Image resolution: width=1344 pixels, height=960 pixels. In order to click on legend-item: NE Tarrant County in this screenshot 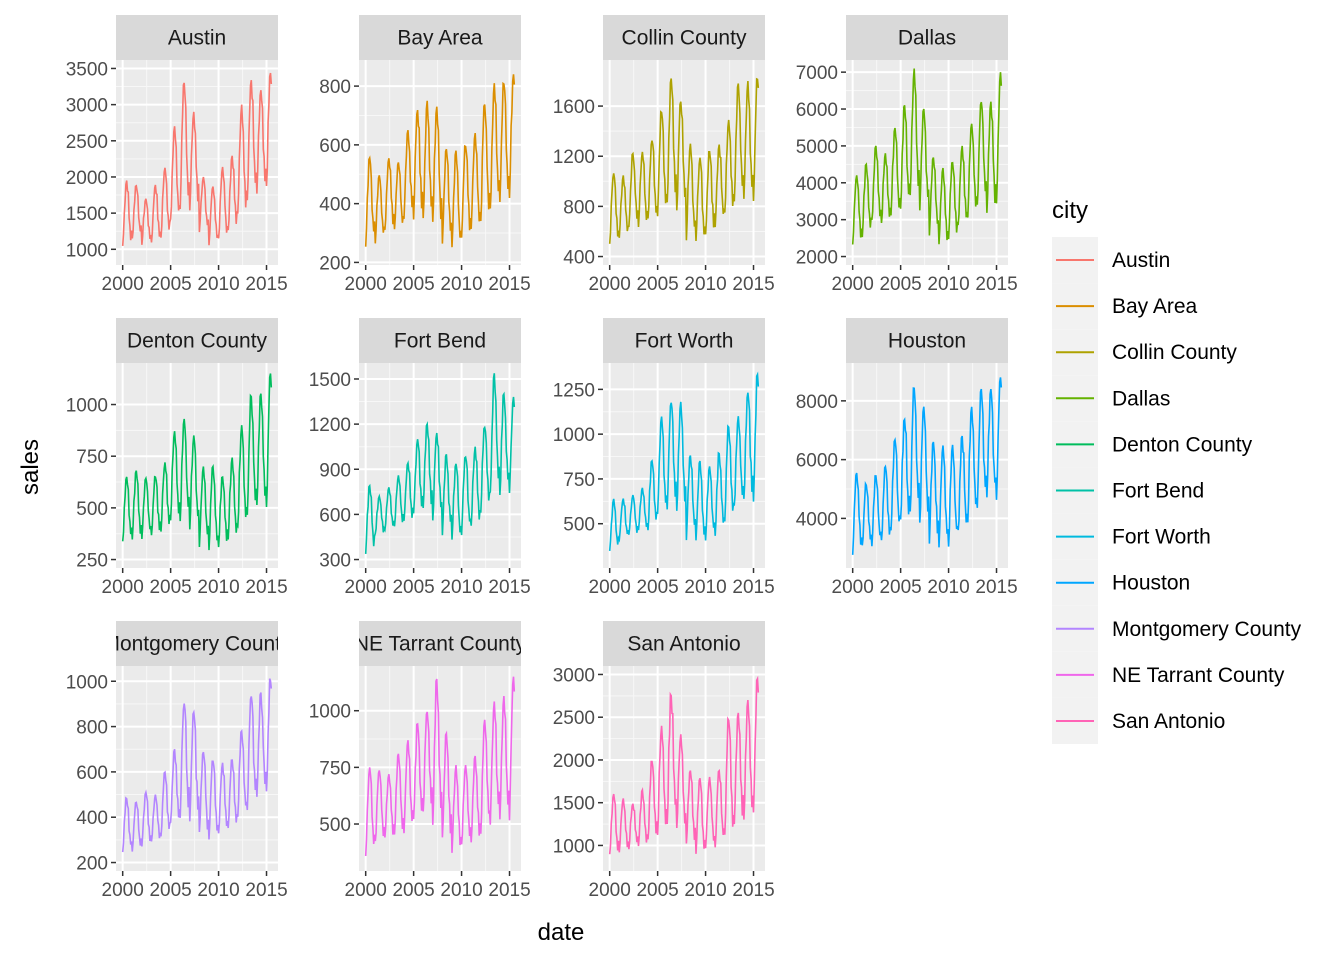, I will do `click(1168, 674)`.